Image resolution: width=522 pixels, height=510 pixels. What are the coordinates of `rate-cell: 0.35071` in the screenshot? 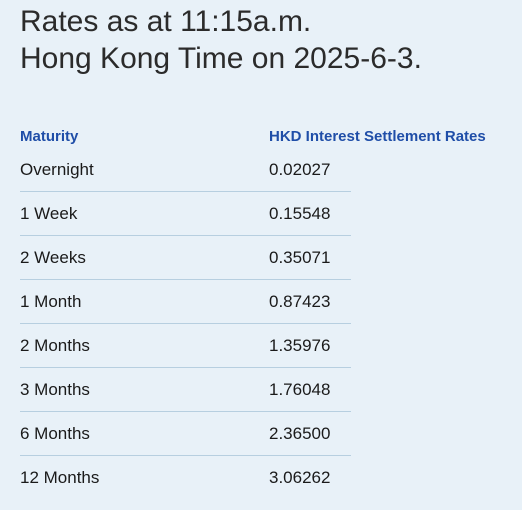 It's located at (300, 257).